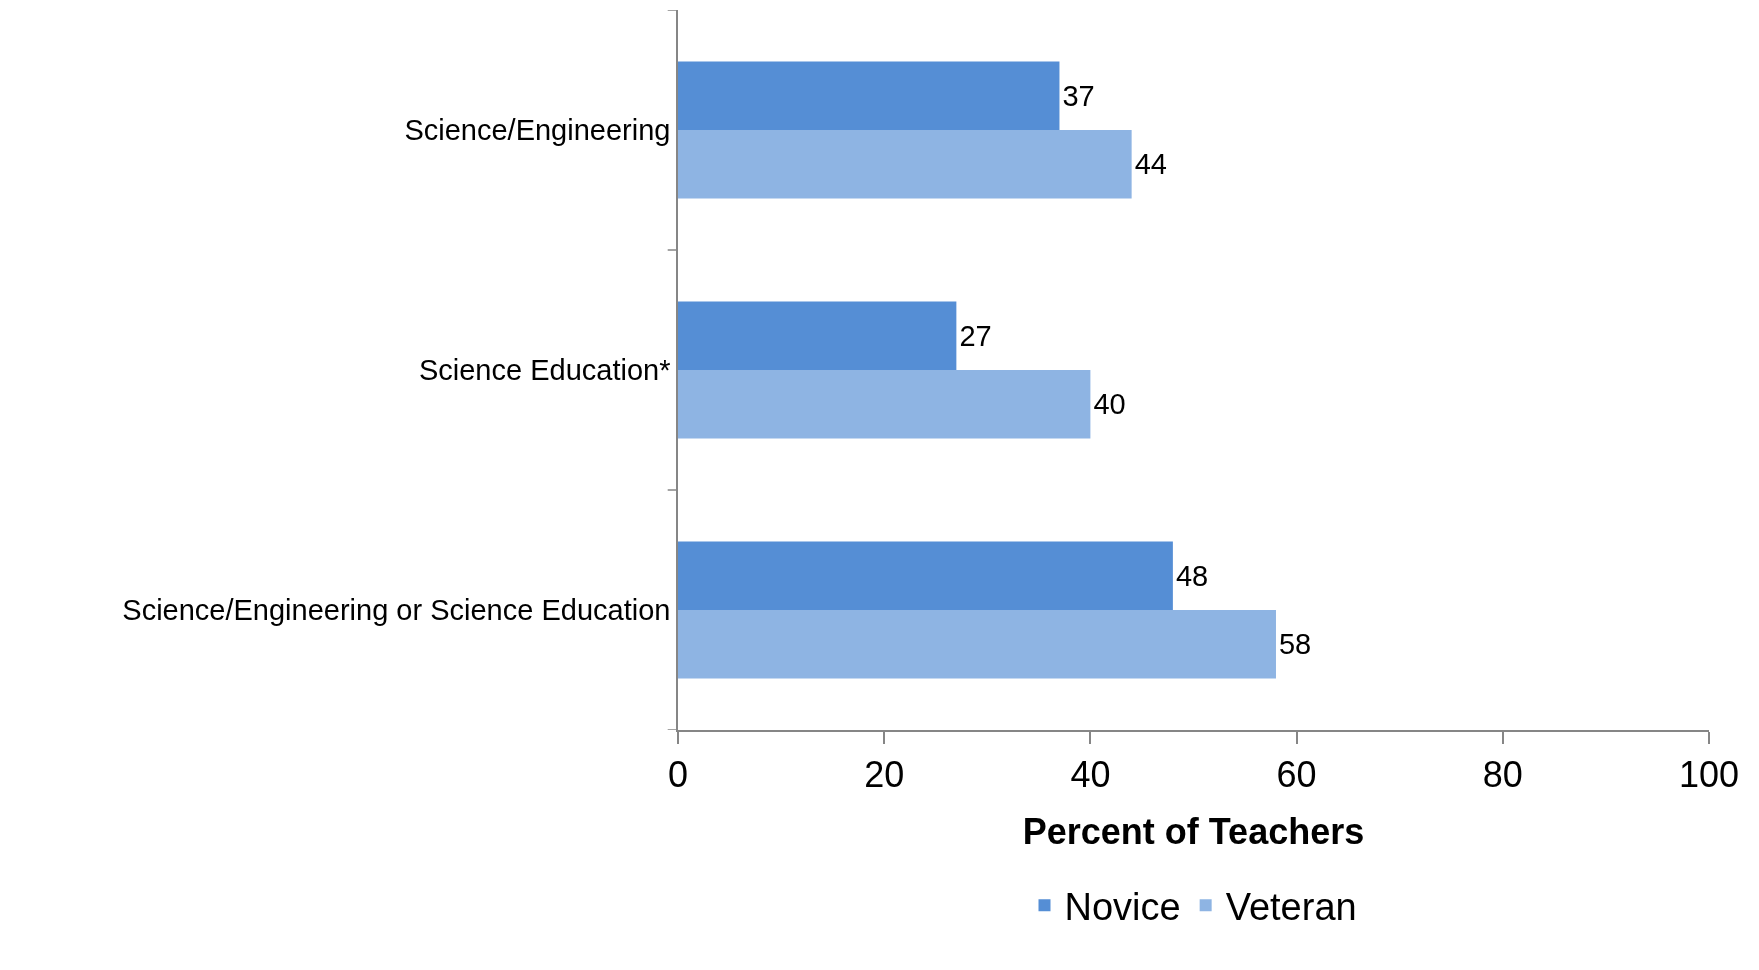  What do you see at coordinates (1193, 832) in the screenshot?
I see `x-axis-title: Percent of Teachers` at bounding box center [1193, 832].